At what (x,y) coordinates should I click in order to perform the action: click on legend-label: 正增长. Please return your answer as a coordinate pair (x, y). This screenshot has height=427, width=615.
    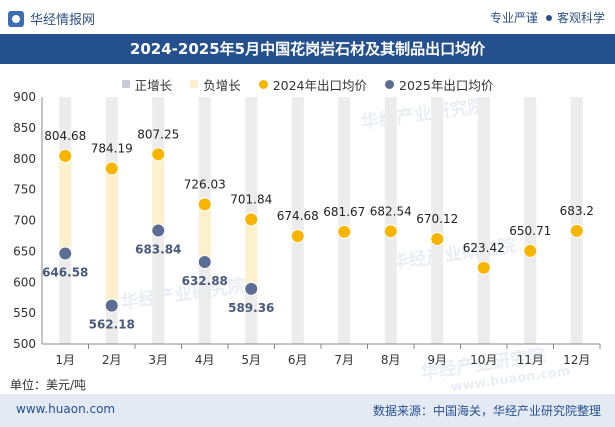
    Looking at the image, I should click on (153, 85).